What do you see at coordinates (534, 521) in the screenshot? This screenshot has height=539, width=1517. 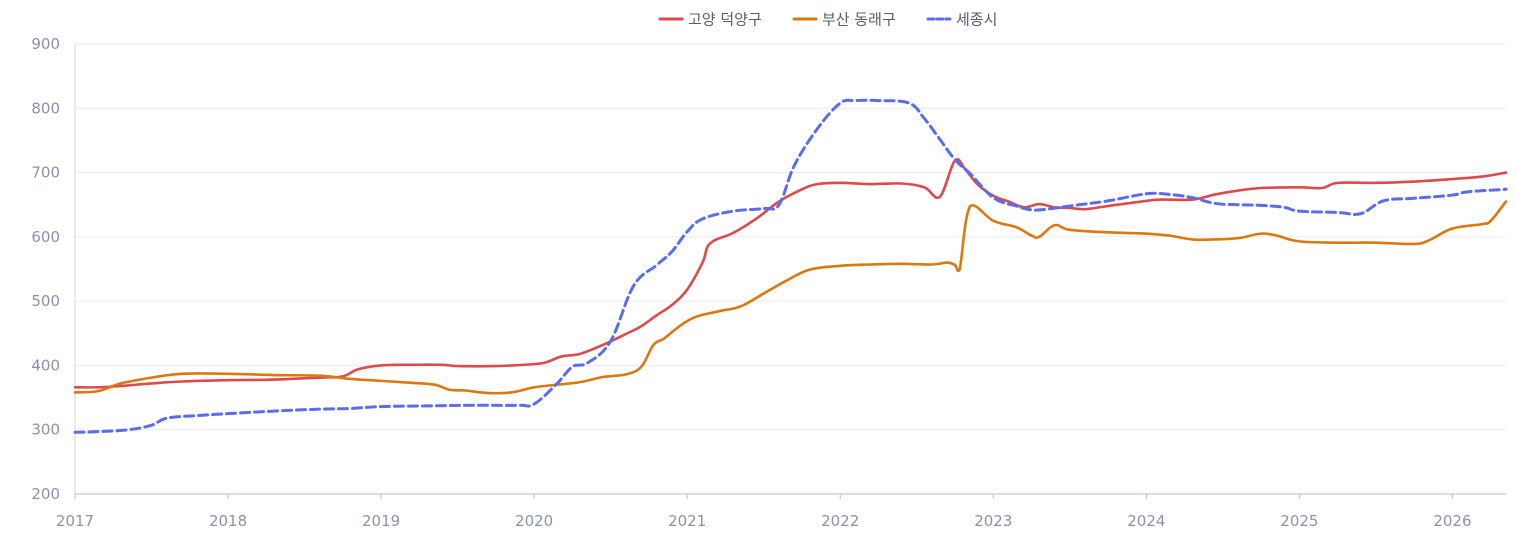 I see `x-tick-label: 2020` at bounding box center [534, 521].